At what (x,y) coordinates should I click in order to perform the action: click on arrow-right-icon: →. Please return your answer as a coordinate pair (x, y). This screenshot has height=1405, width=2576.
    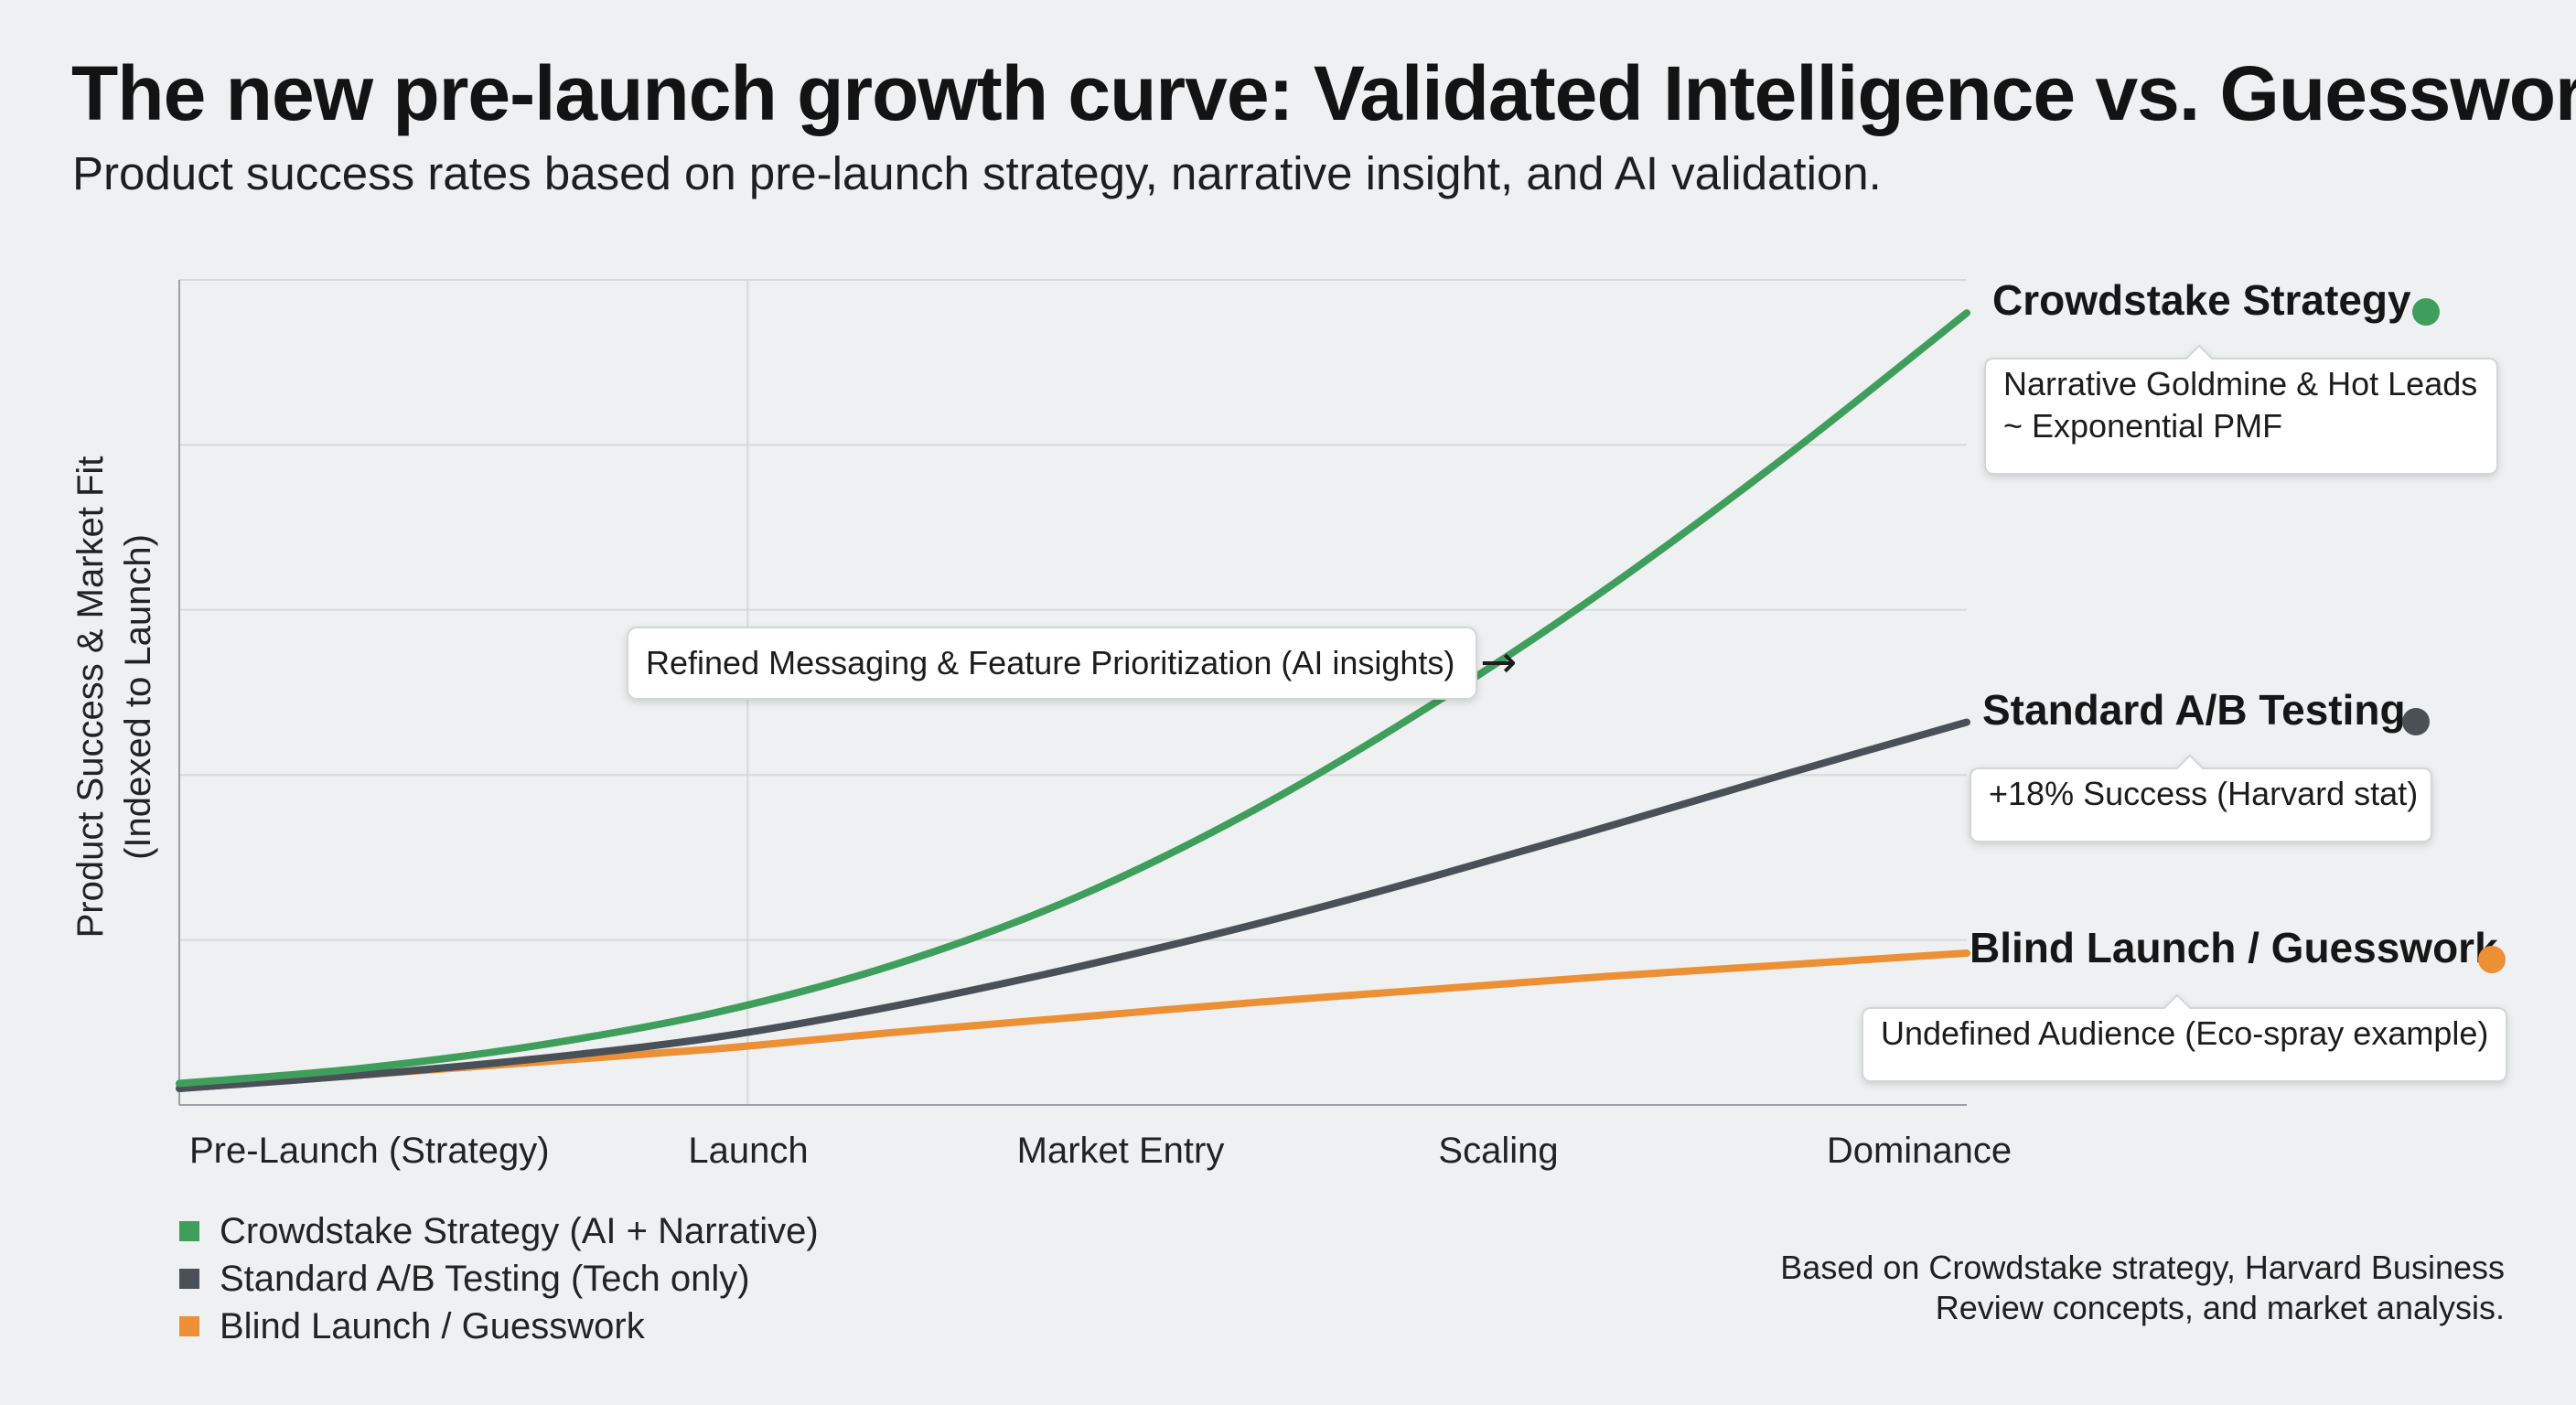
    Looking at the image, I should click on (1499, 662).